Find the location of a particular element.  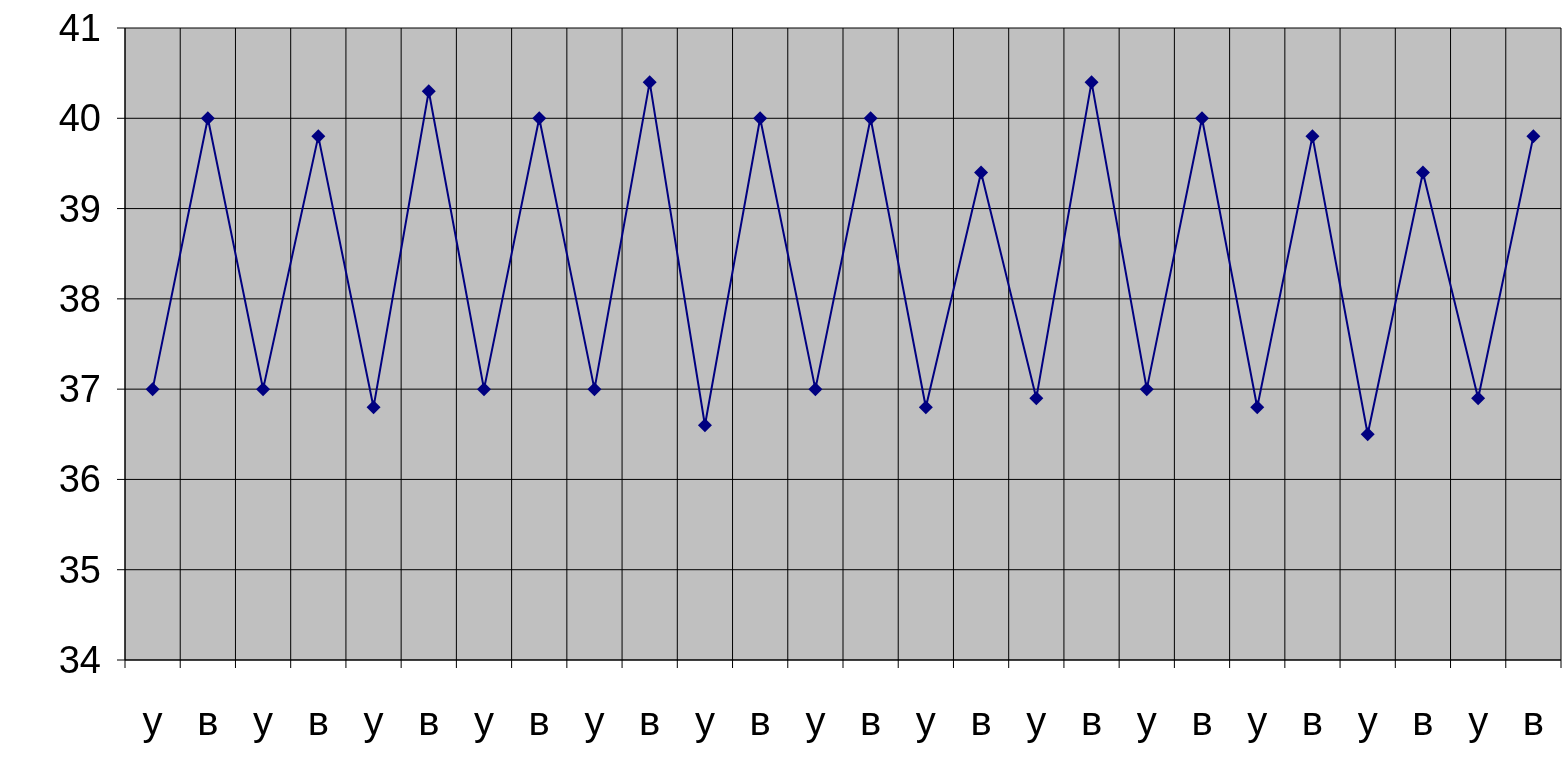

y-tick-label: 37 is located at coordinates (79, 389).